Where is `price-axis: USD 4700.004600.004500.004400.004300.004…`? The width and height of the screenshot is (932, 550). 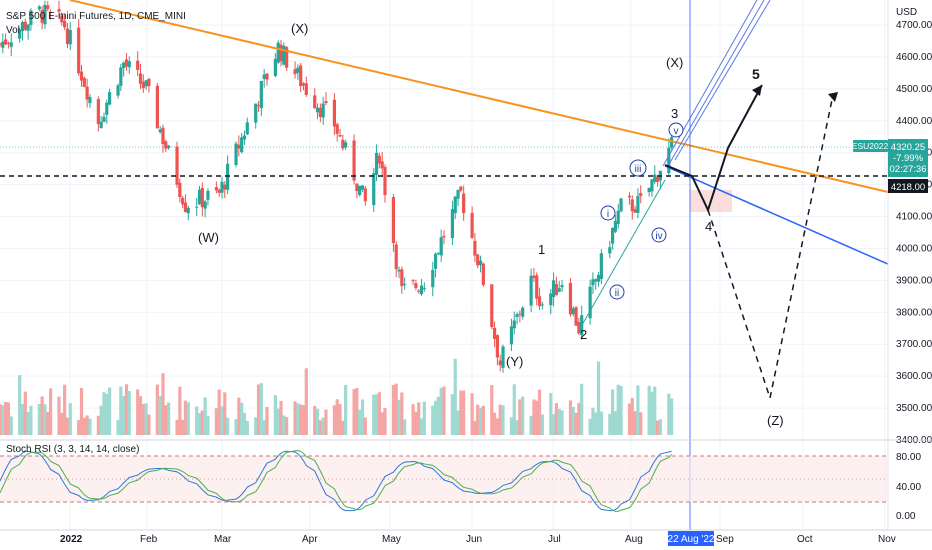 price-axis: USD 4700.004600.004500.004400.004300.004… is located at coordinates (892, 265).